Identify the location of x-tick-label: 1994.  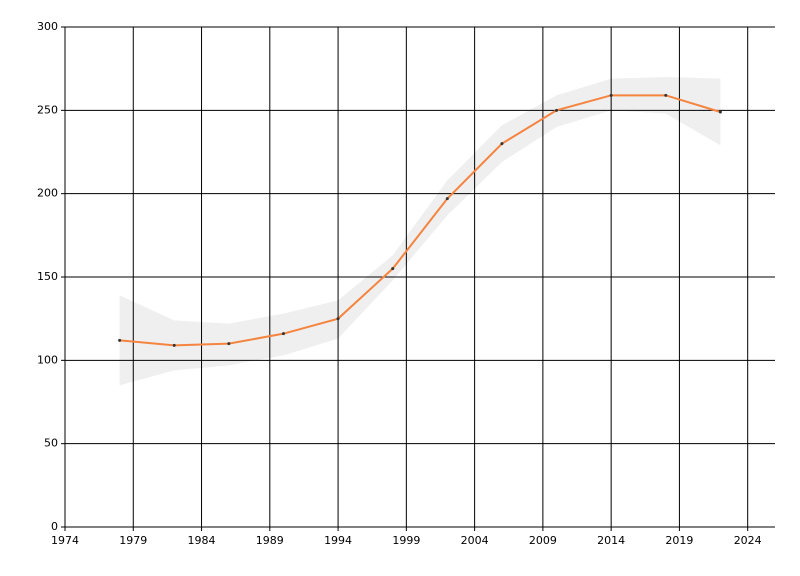
(338, 540).